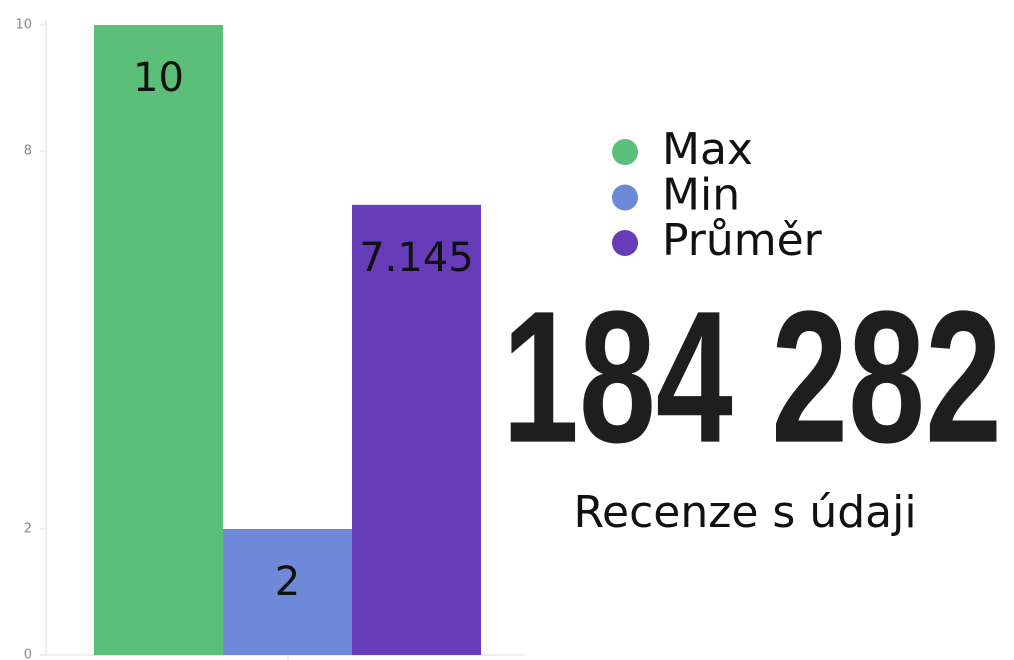  What do you see at coordinates (28, 151) in the screenshot?
I see `y-tick-label: 8` at bounding box center [28, 151].